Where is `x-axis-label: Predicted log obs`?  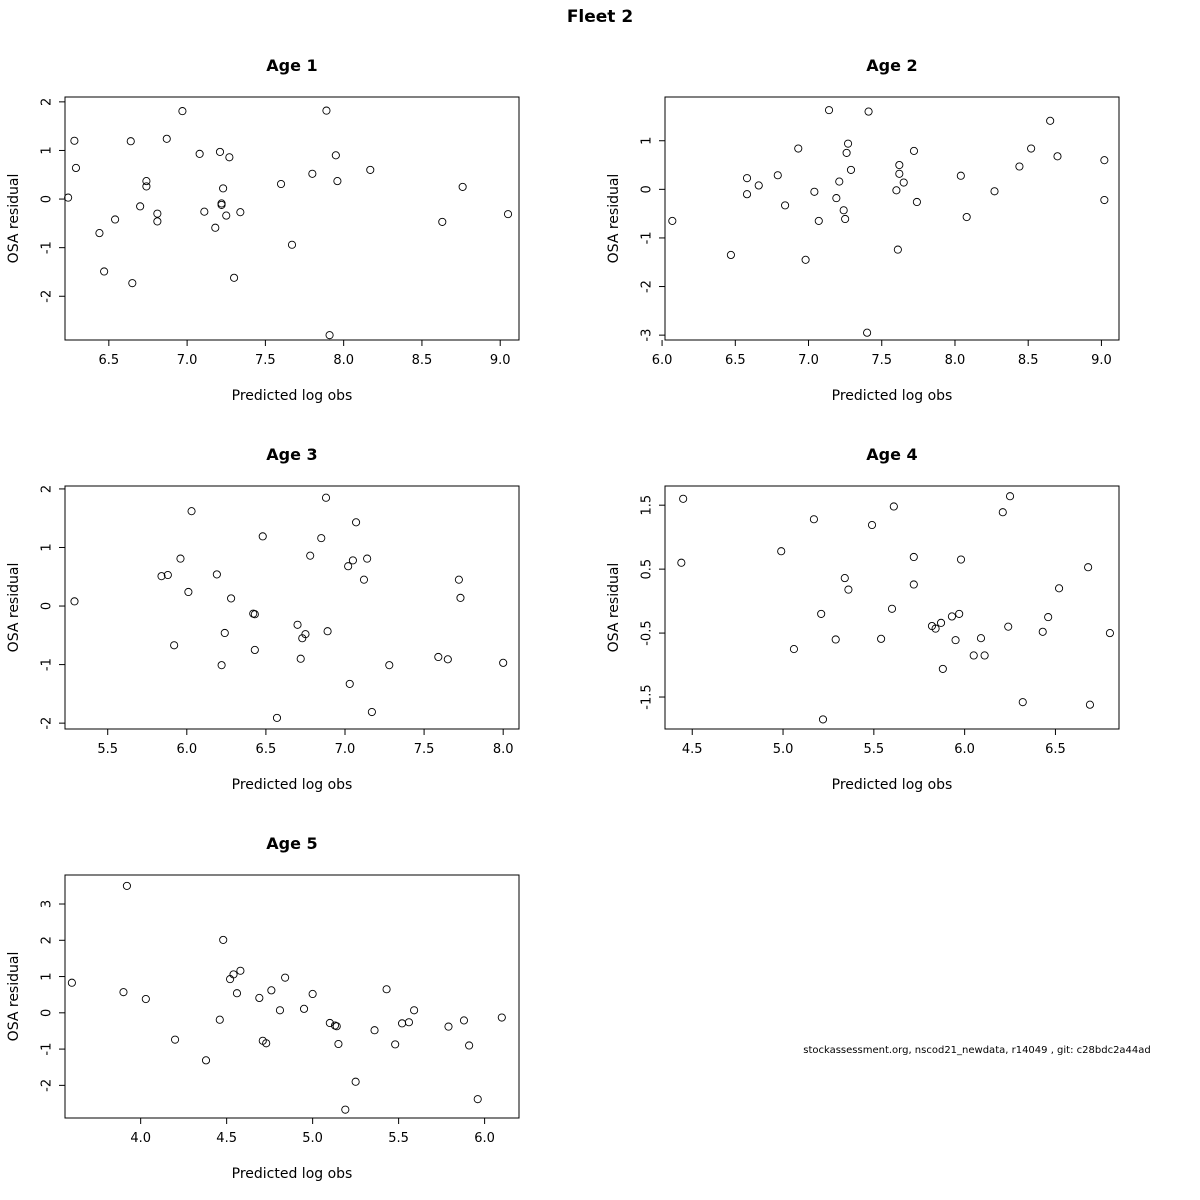
x-axis-label: Predicted log obs is located at coordinates (892, 785).